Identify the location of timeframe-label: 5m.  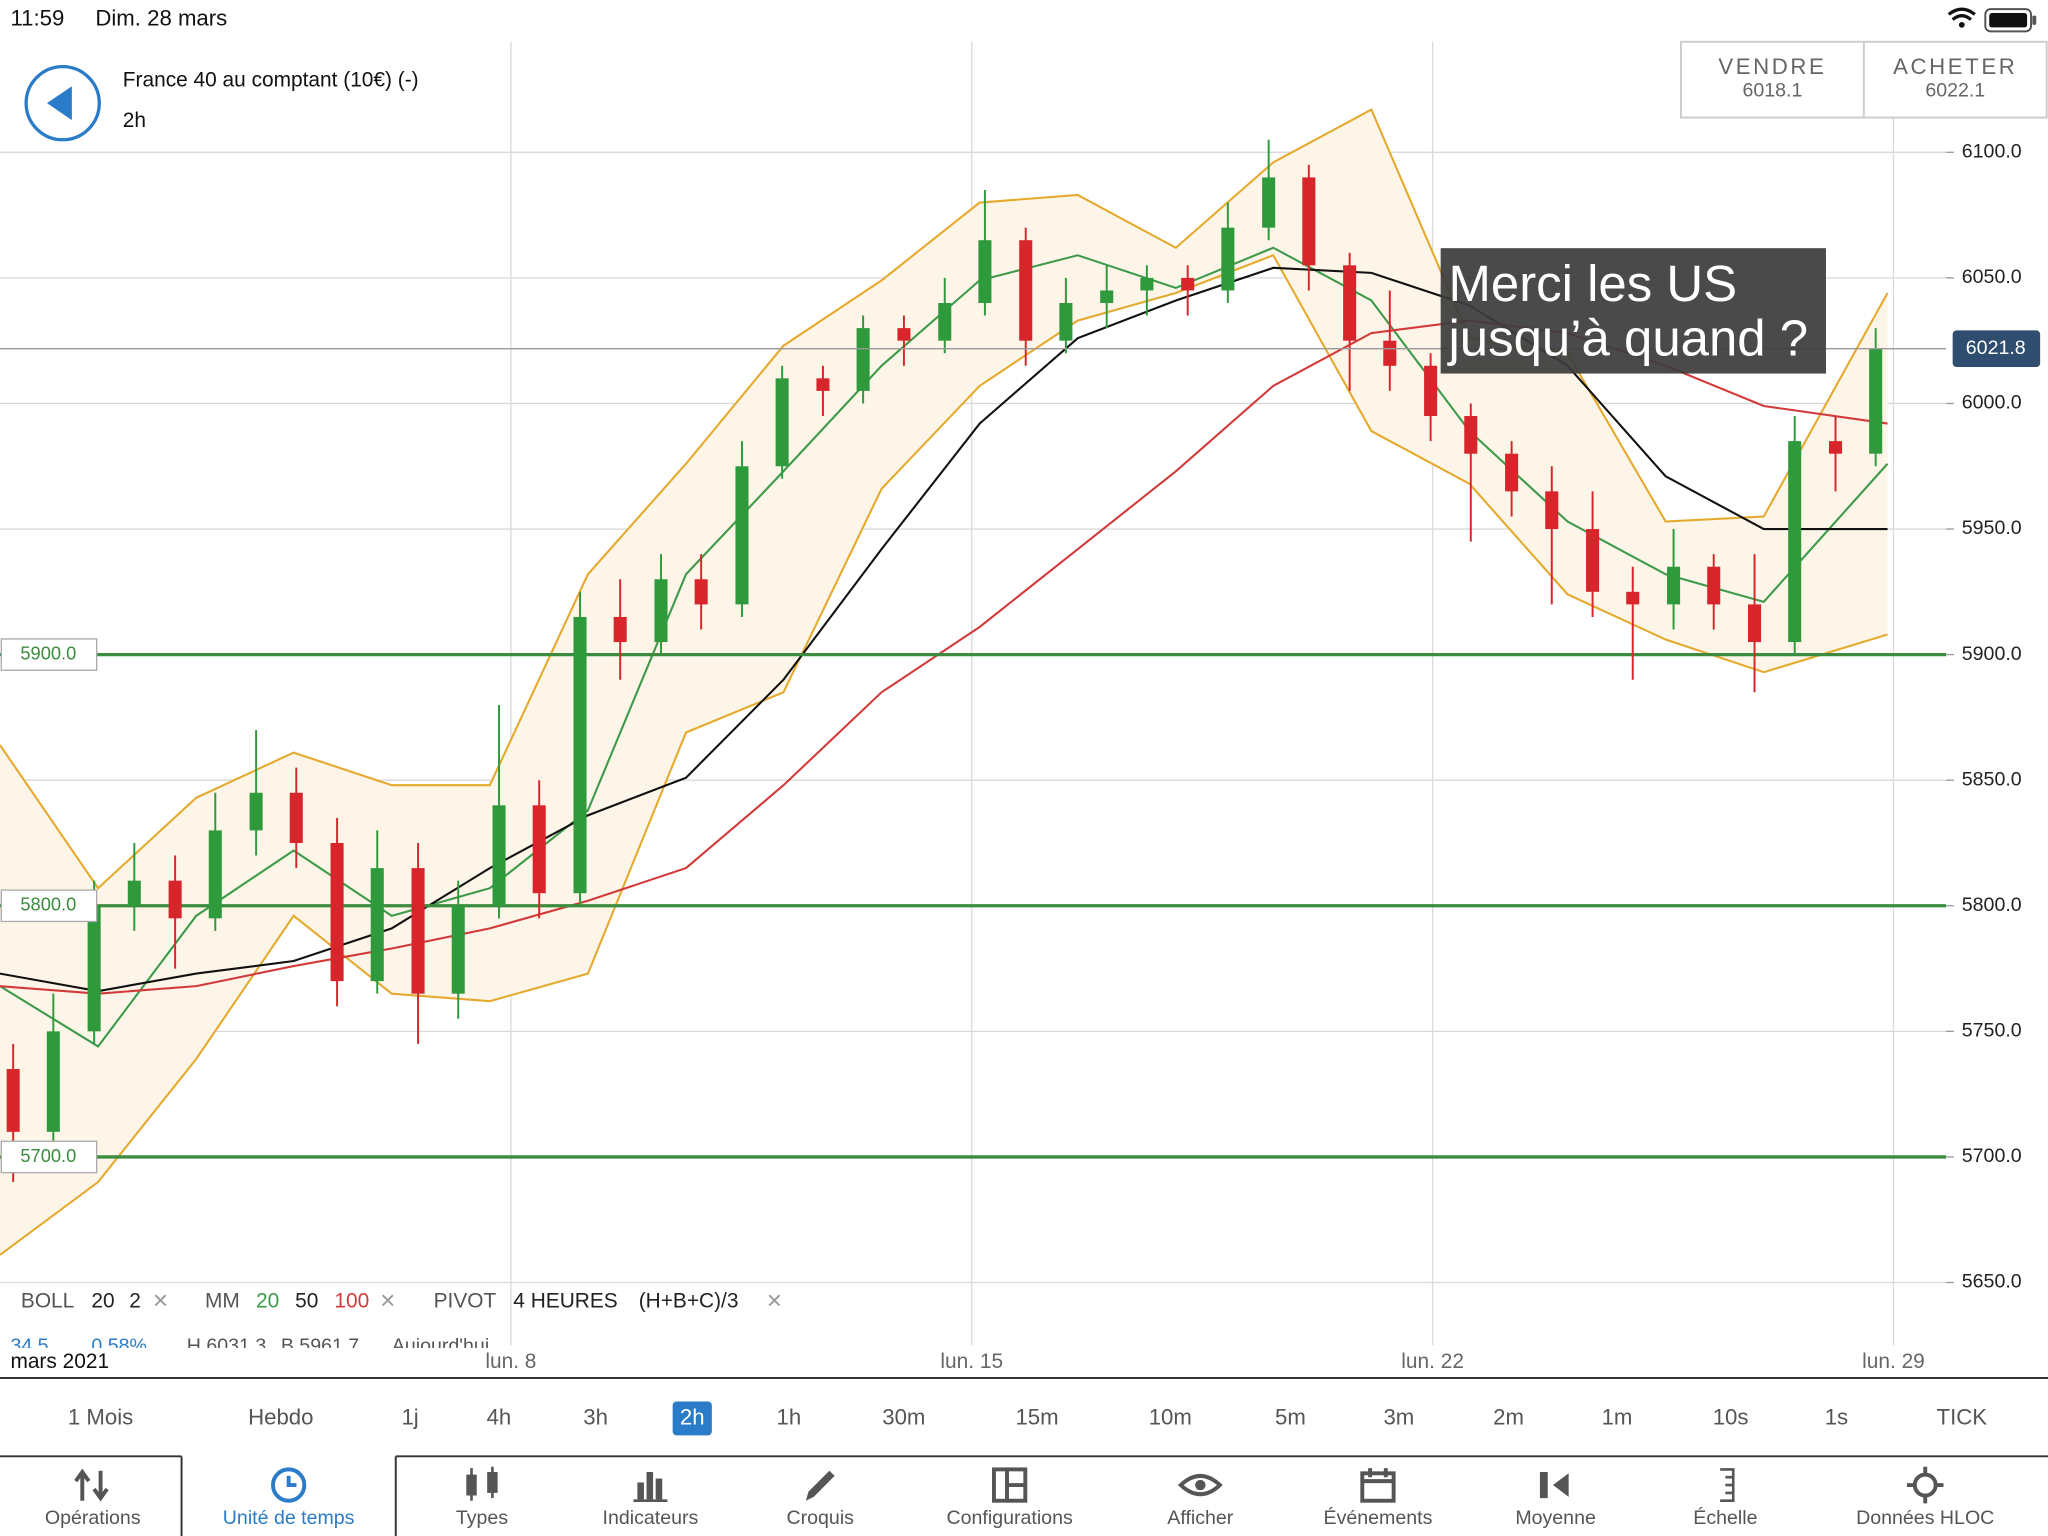
(1290, 1416).